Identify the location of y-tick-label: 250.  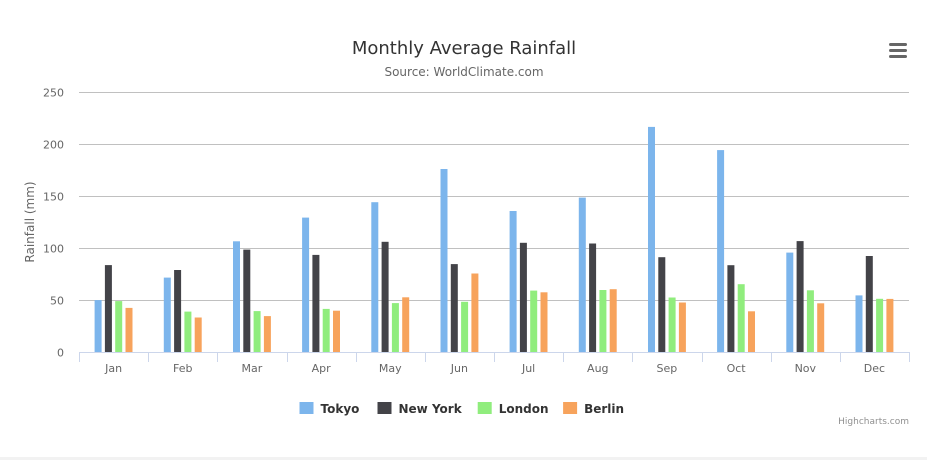
(53, 93).